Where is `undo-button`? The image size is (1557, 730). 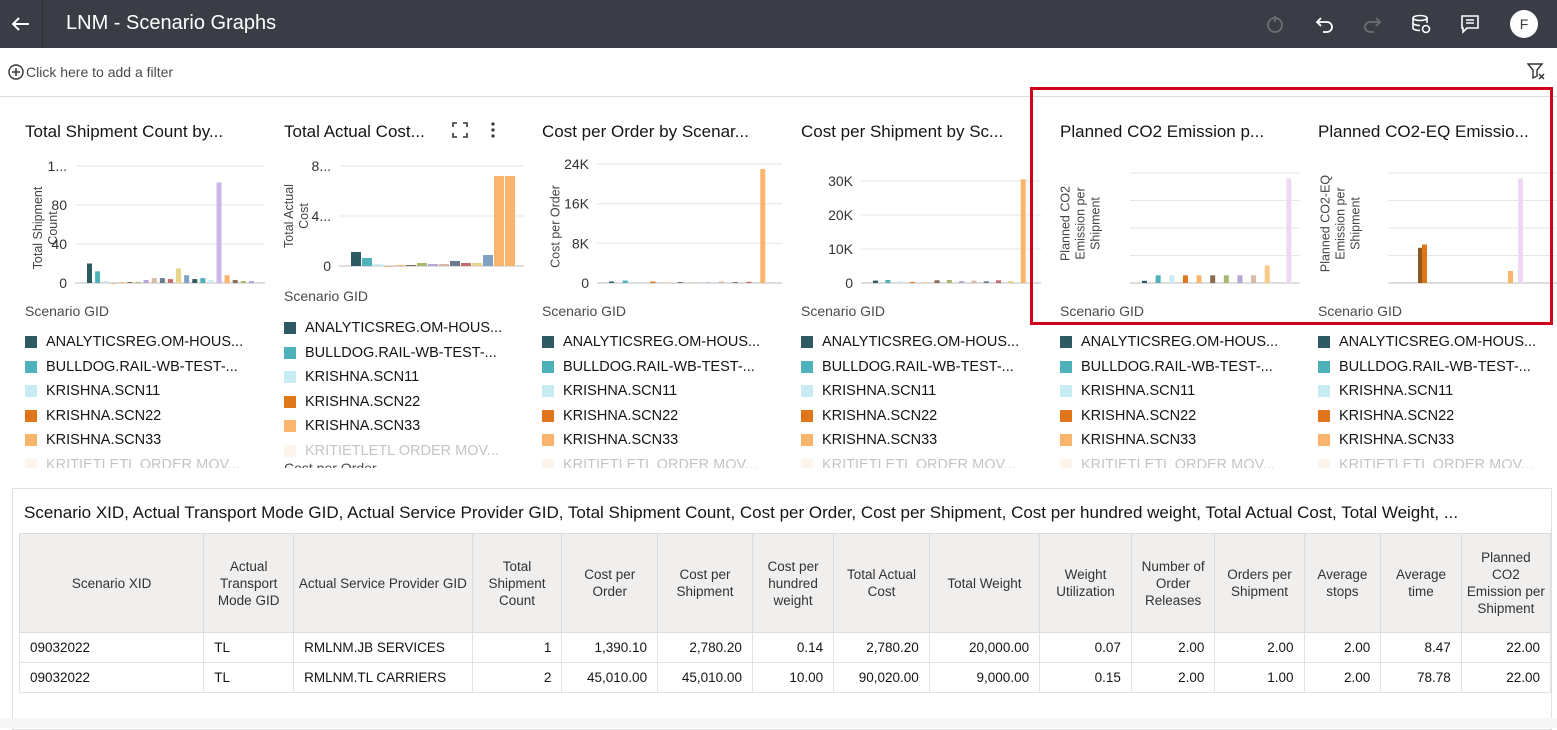
undo-button is located at coordinates (1324, 24).